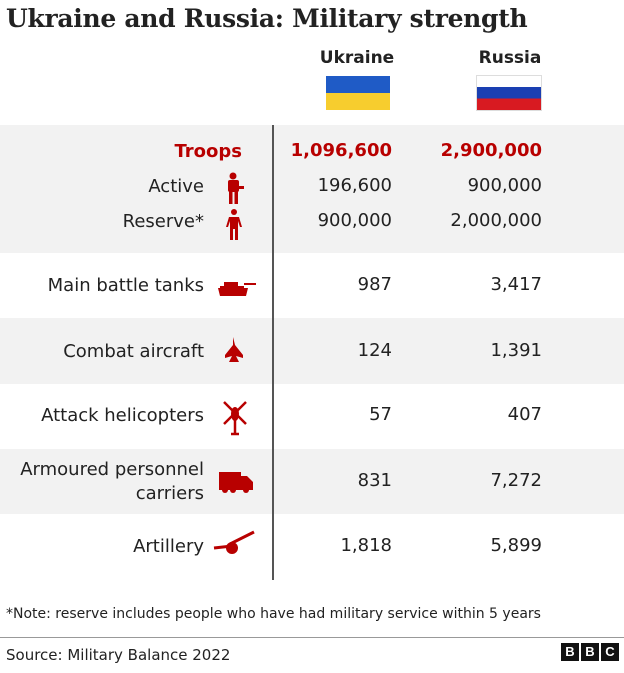 This screenshot has height=673, width=624. Describe the element at coordinates (236, 188) in the screenshot. I see `soldier-icon` at that location.